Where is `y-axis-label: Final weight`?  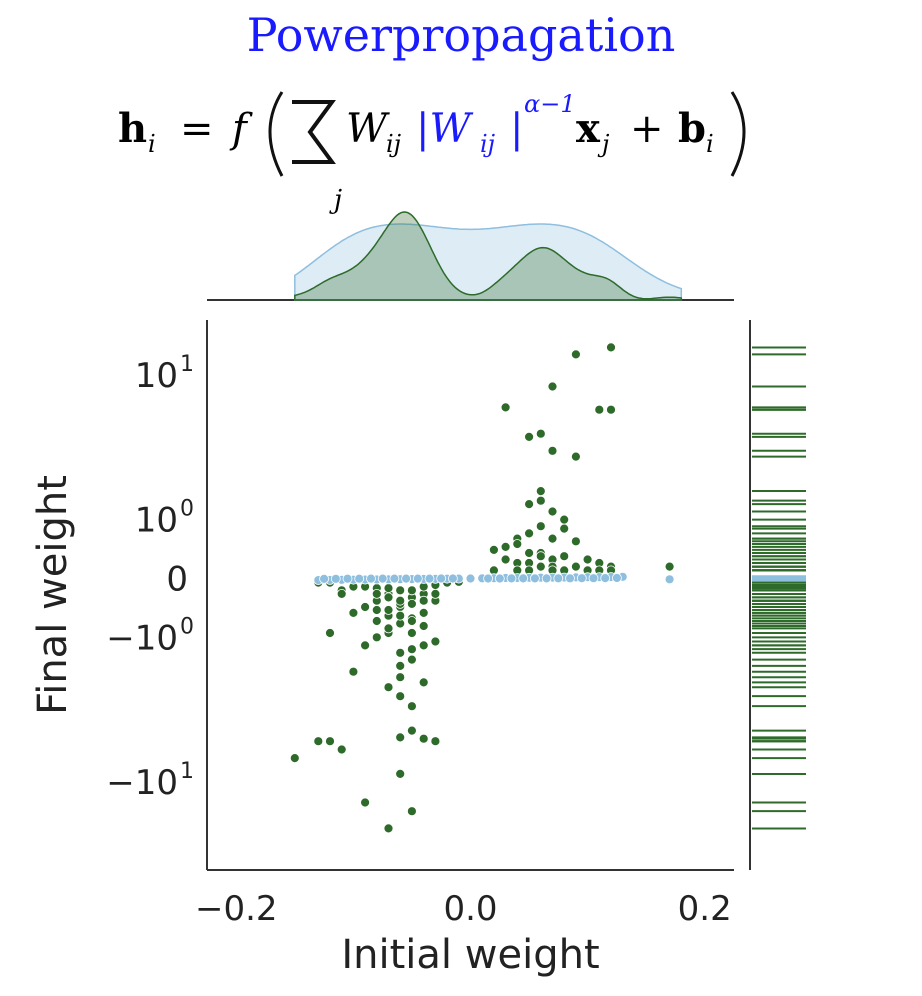 y-axis-label: Final weight is located at coordinates (53, 595).